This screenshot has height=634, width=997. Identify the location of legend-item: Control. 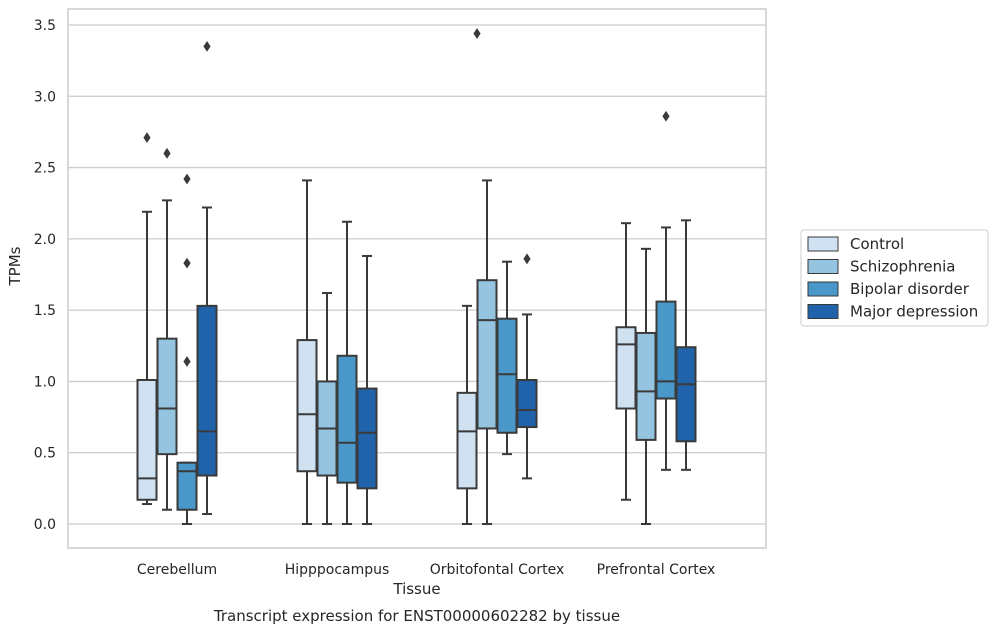
(855, 244).